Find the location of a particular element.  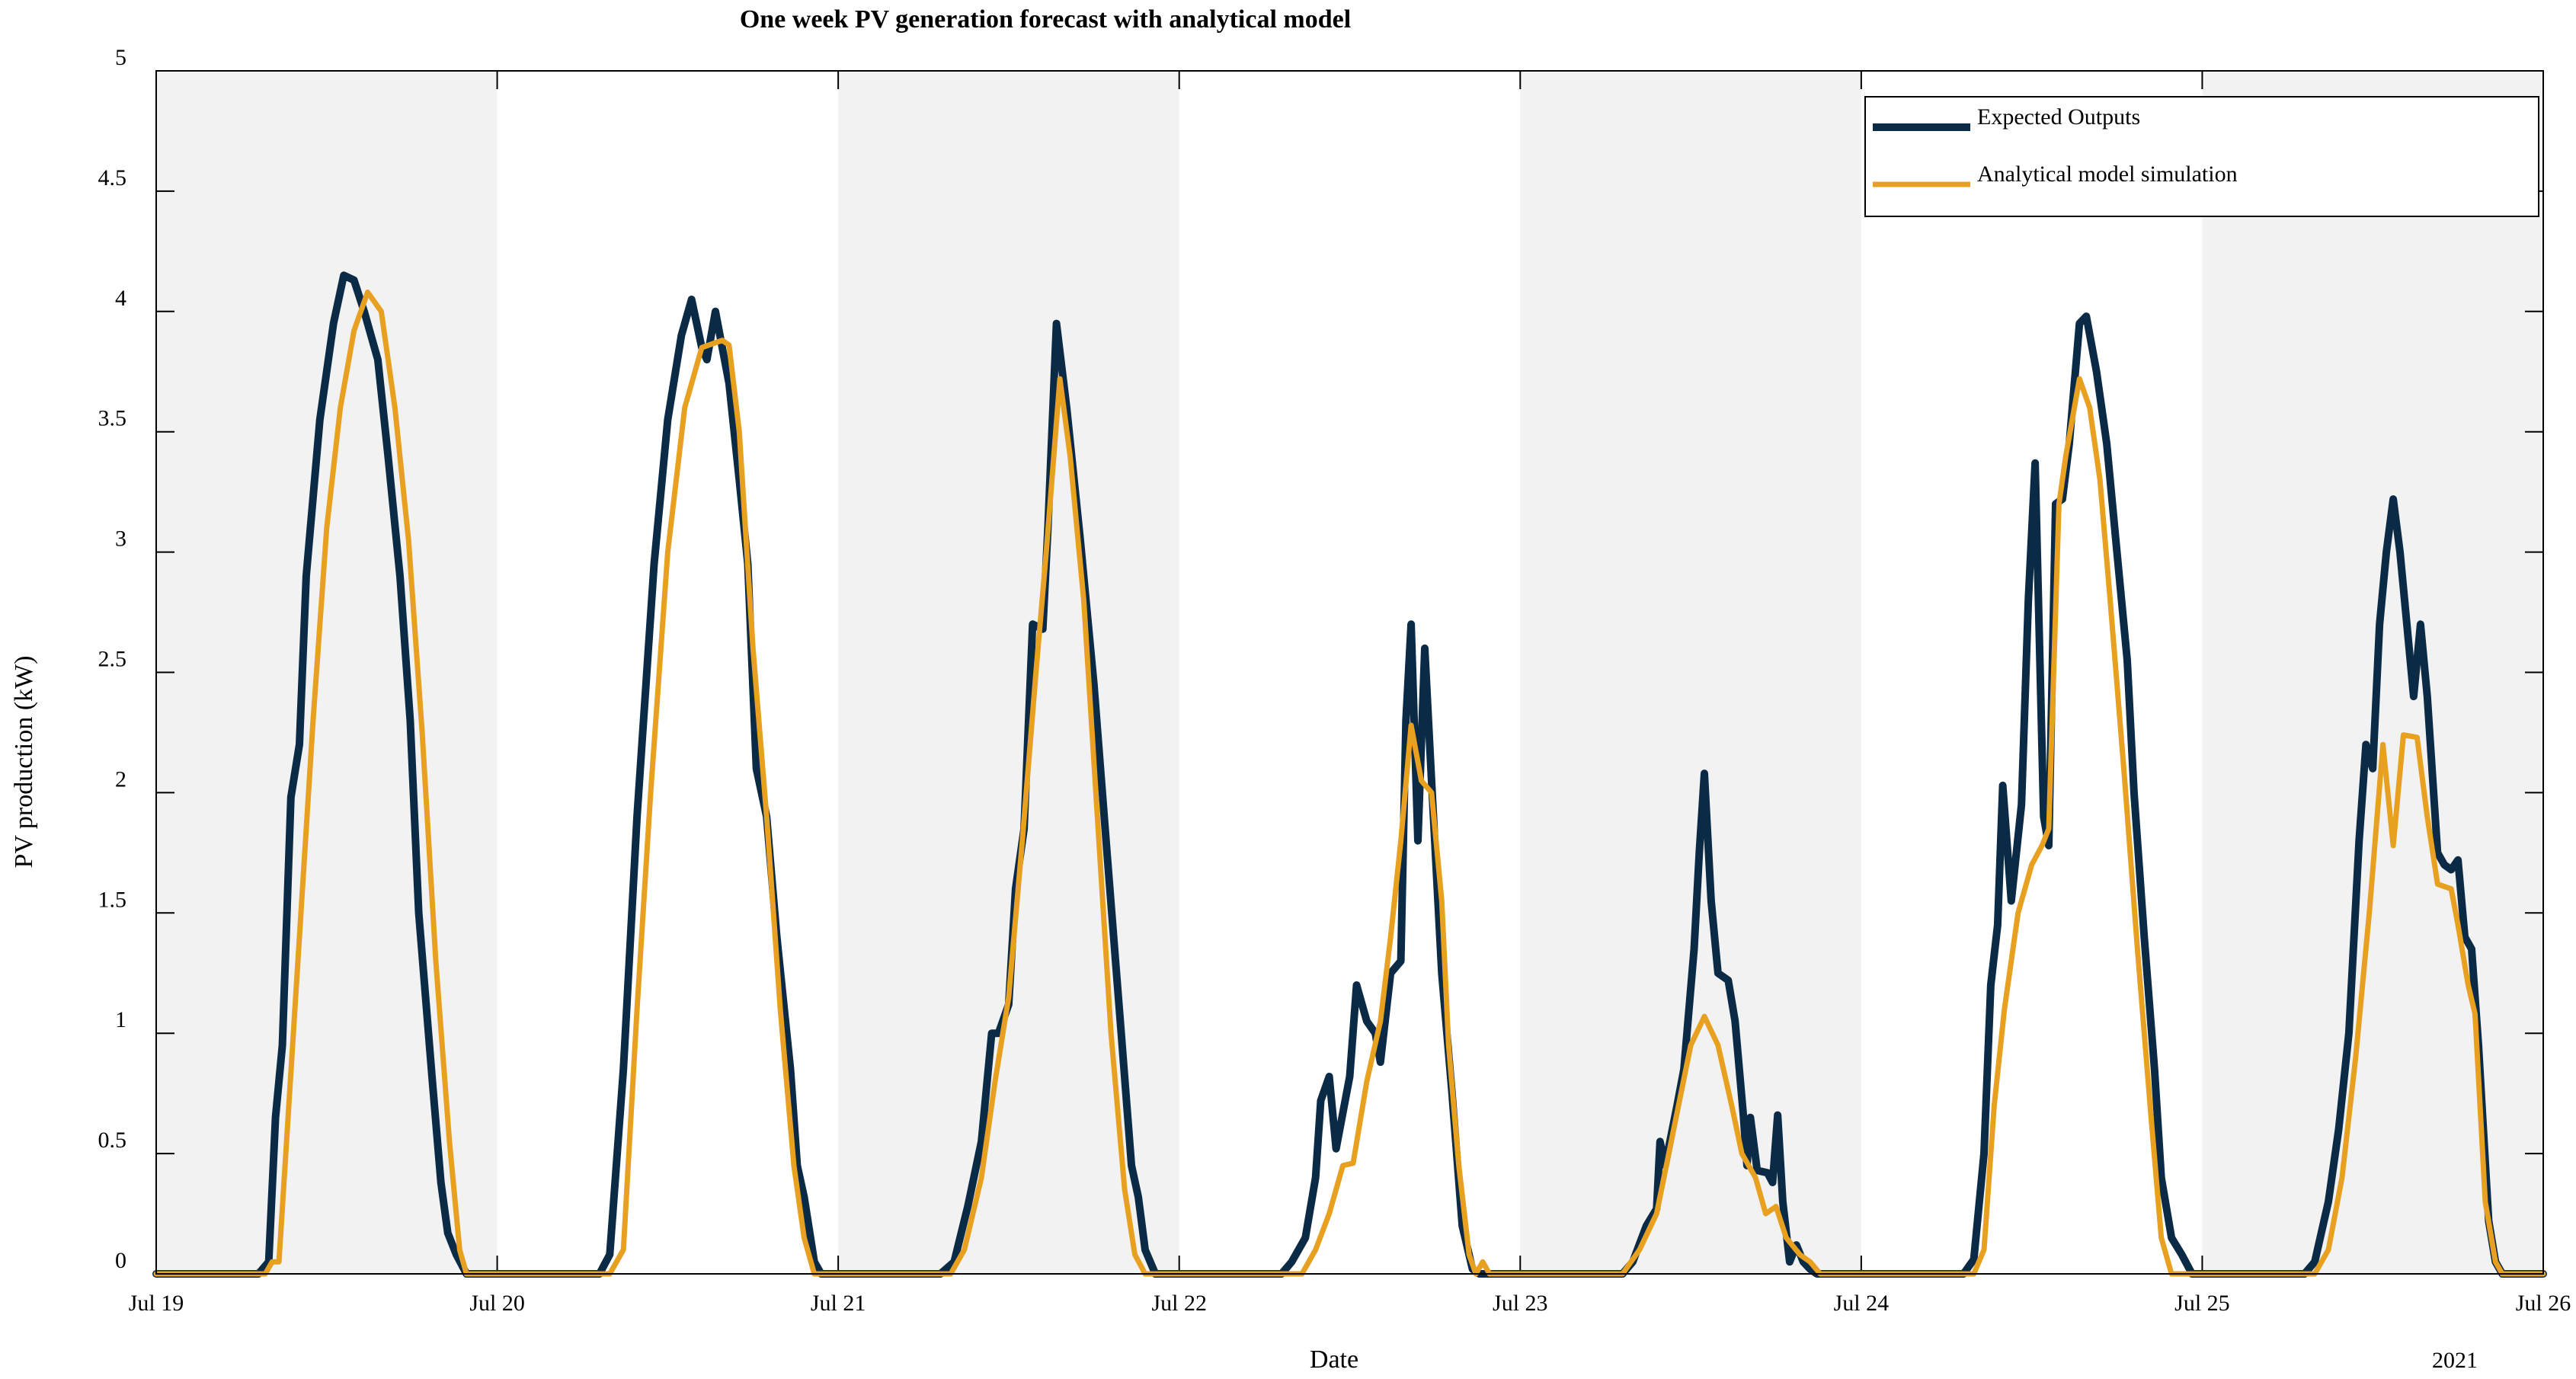

y-tick-label-7: 3.5 is located at coordinates (112, 418).